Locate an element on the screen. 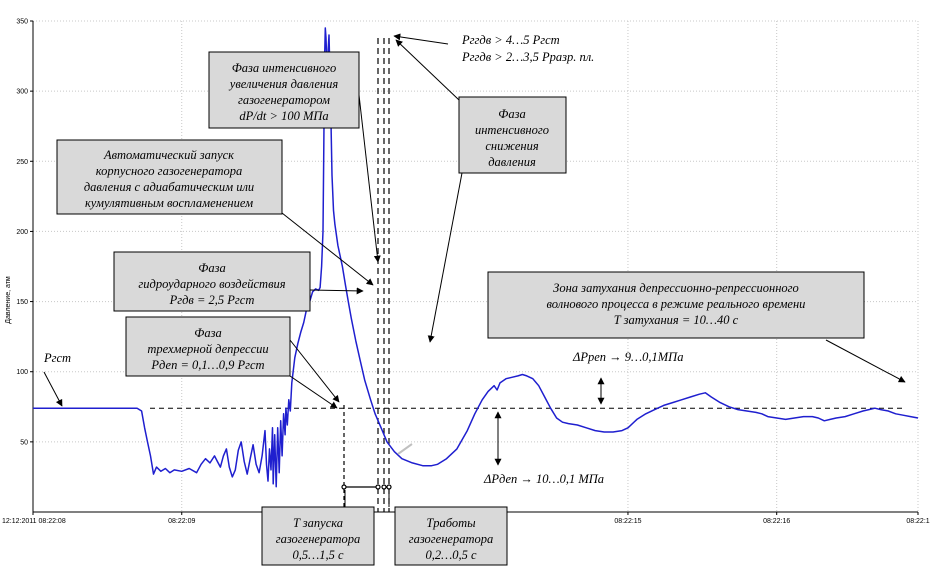  box-depression is located at coordinates (208, 346).